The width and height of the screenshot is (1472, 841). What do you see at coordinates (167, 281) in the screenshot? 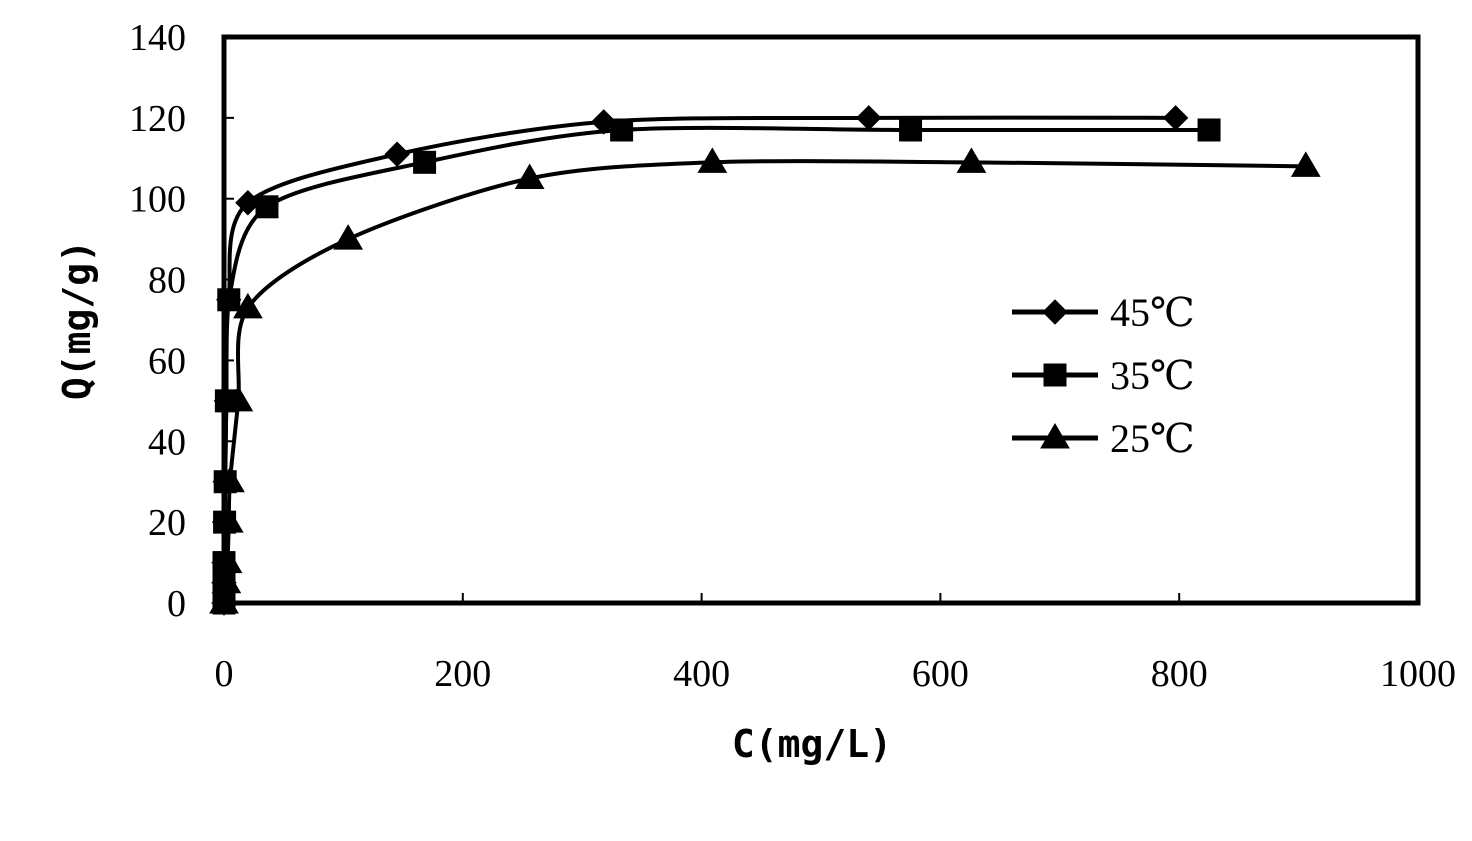
I see `y-tick-label: 80` at bounding box center [167, 281].